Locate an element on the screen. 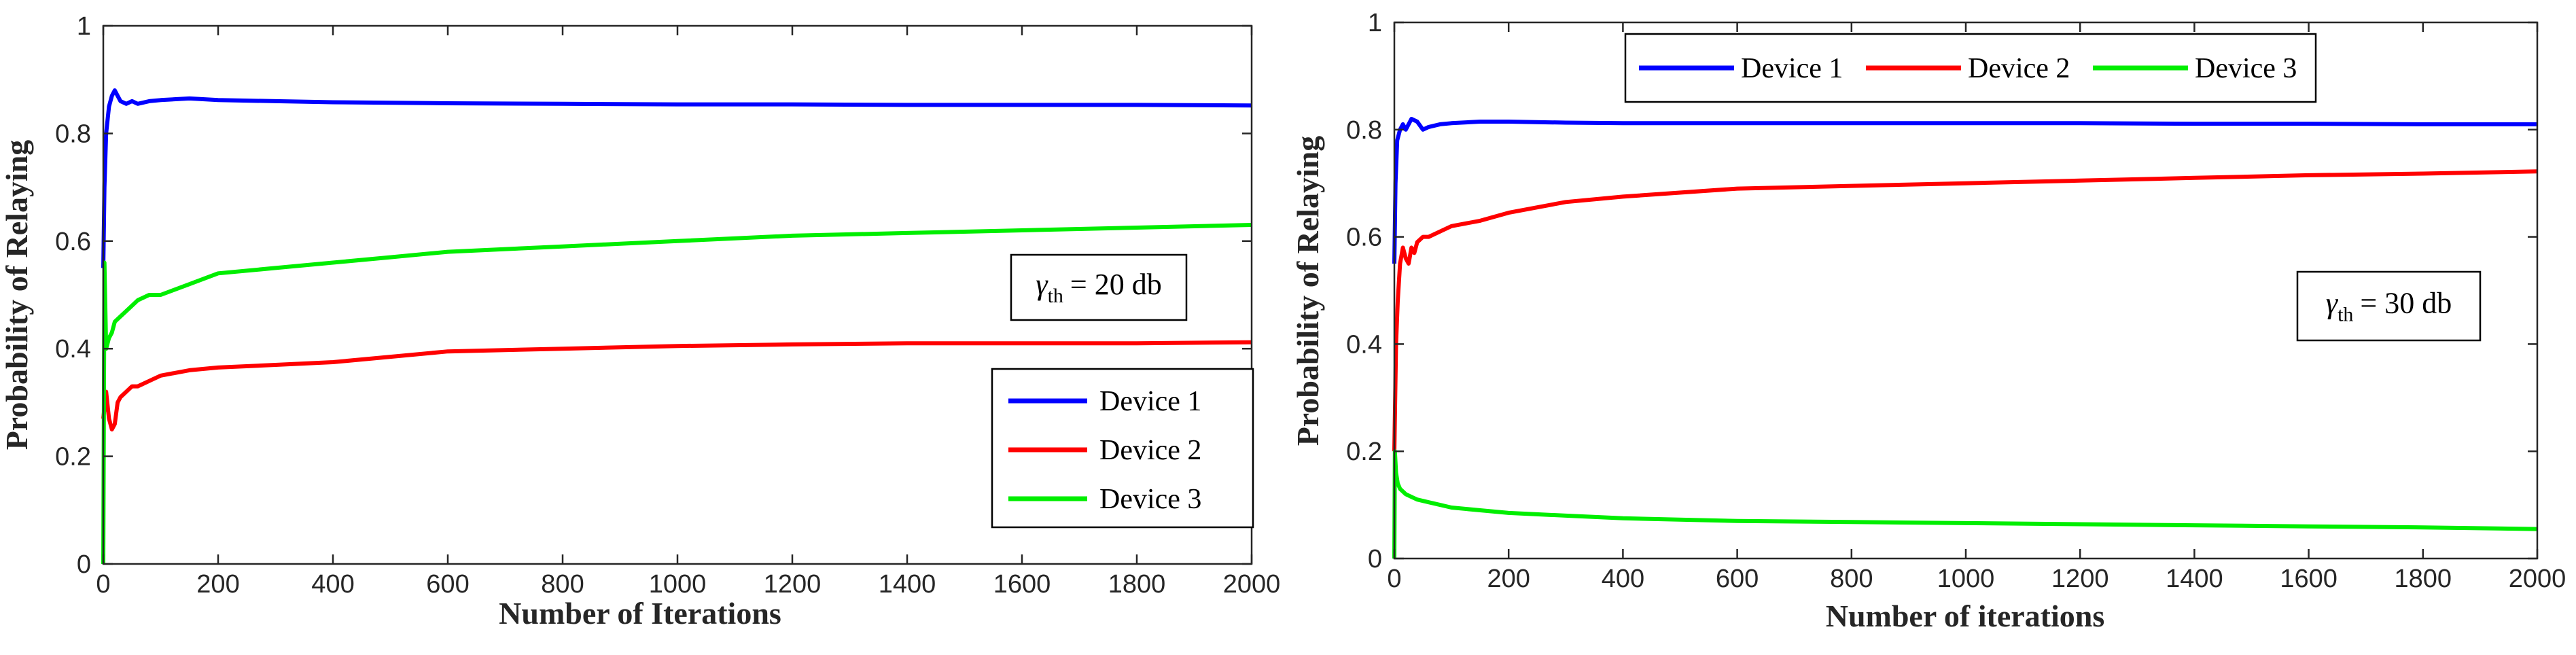 Image resolution: width=2576 pixels, height=655 pixels. annotation-text: γth = 20 db is located at coordinates (1099, 288).